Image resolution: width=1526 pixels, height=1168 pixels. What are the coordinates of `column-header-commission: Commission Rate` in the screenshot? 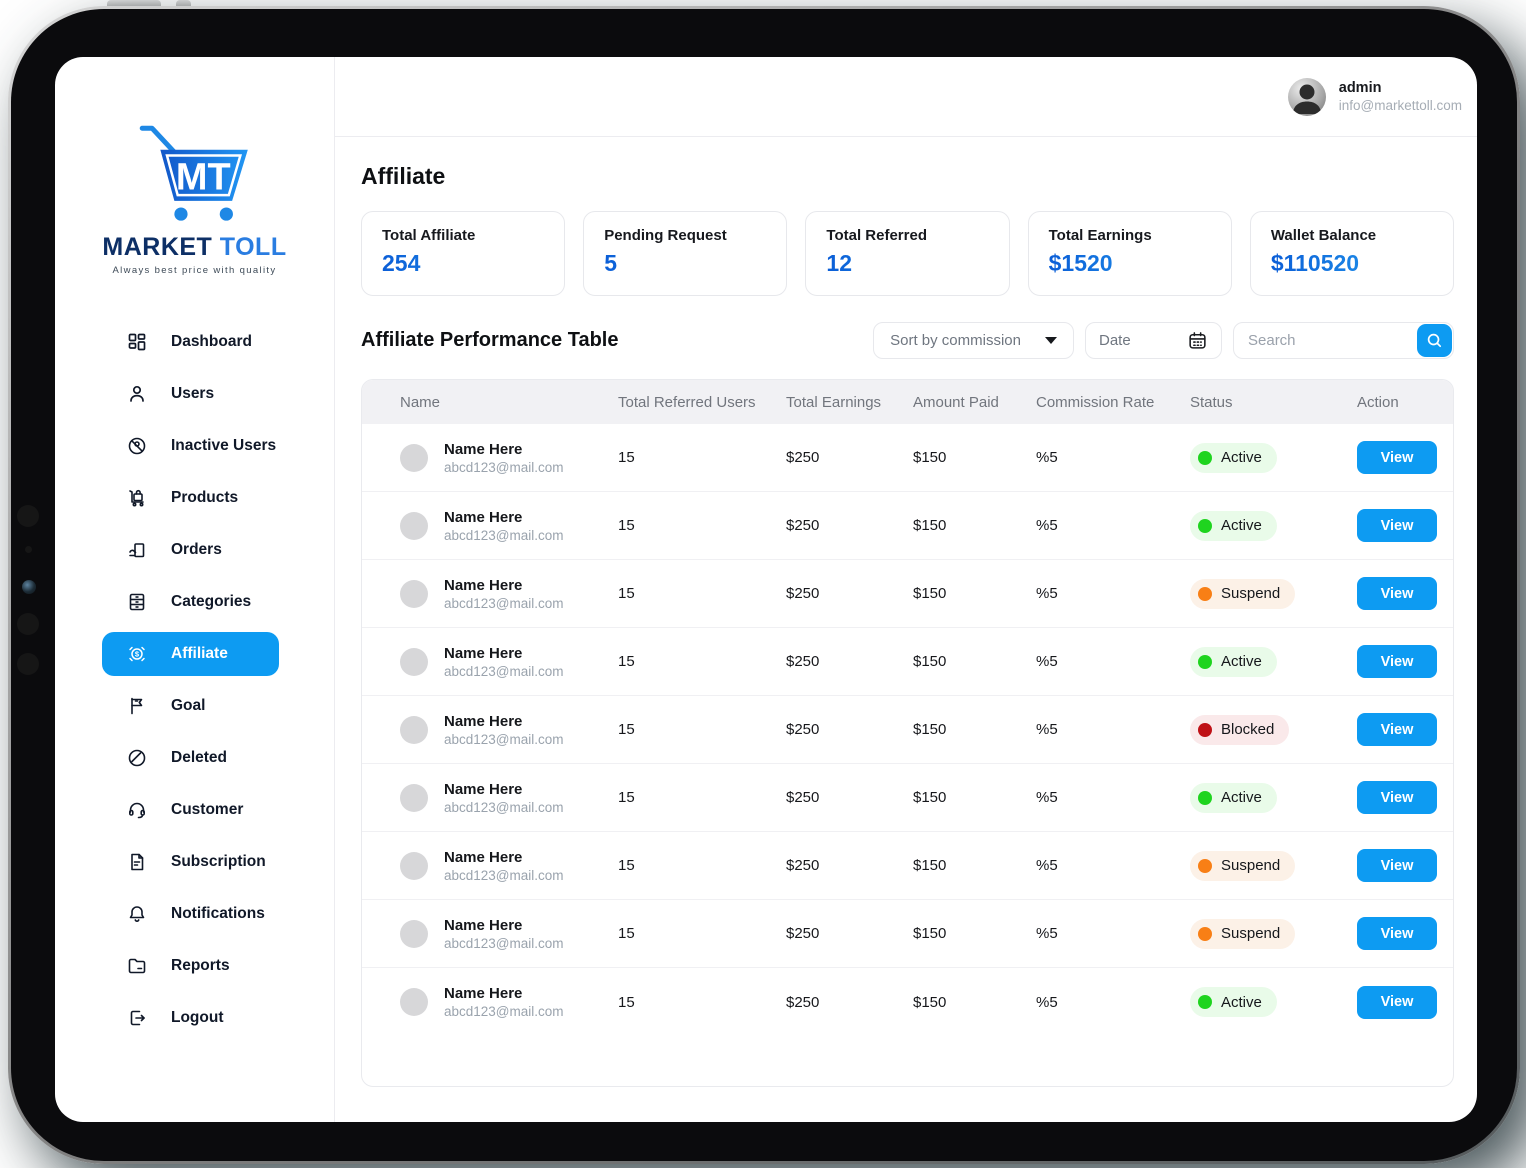 It's located at (1095, 402).